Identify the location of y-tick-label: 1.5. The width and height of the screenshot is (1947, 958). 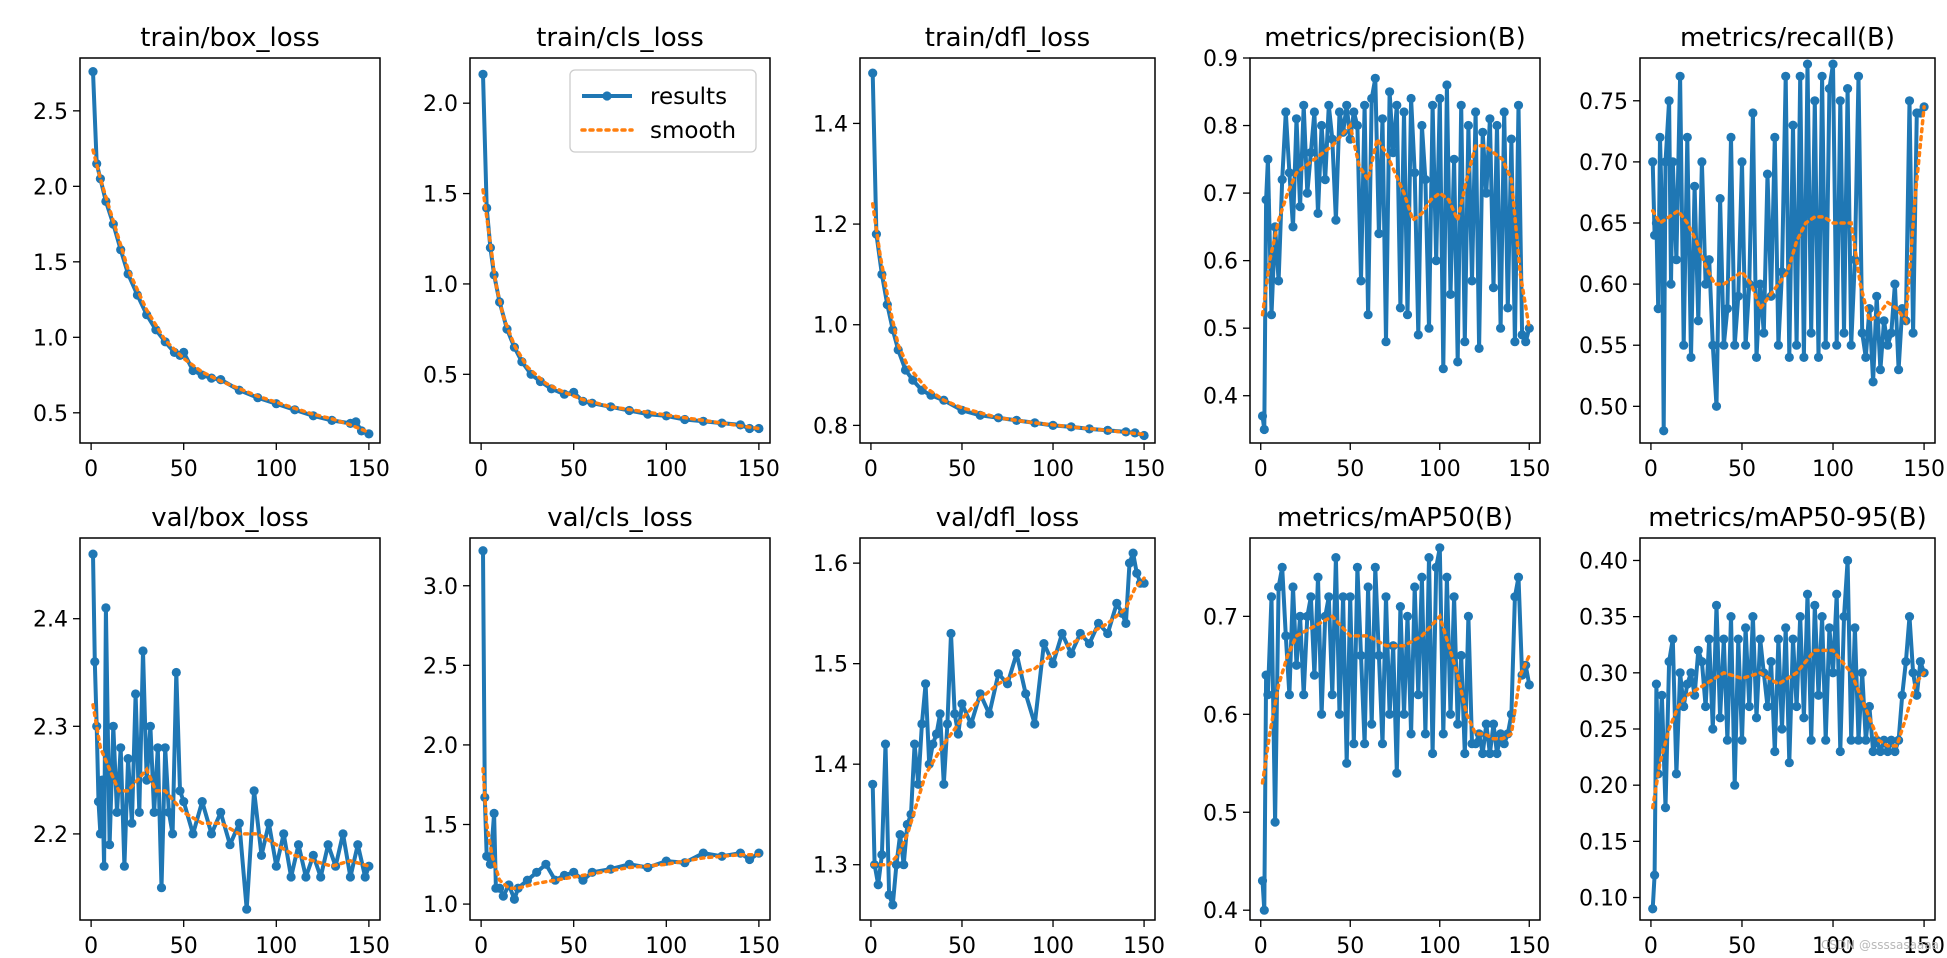
(830, 665).